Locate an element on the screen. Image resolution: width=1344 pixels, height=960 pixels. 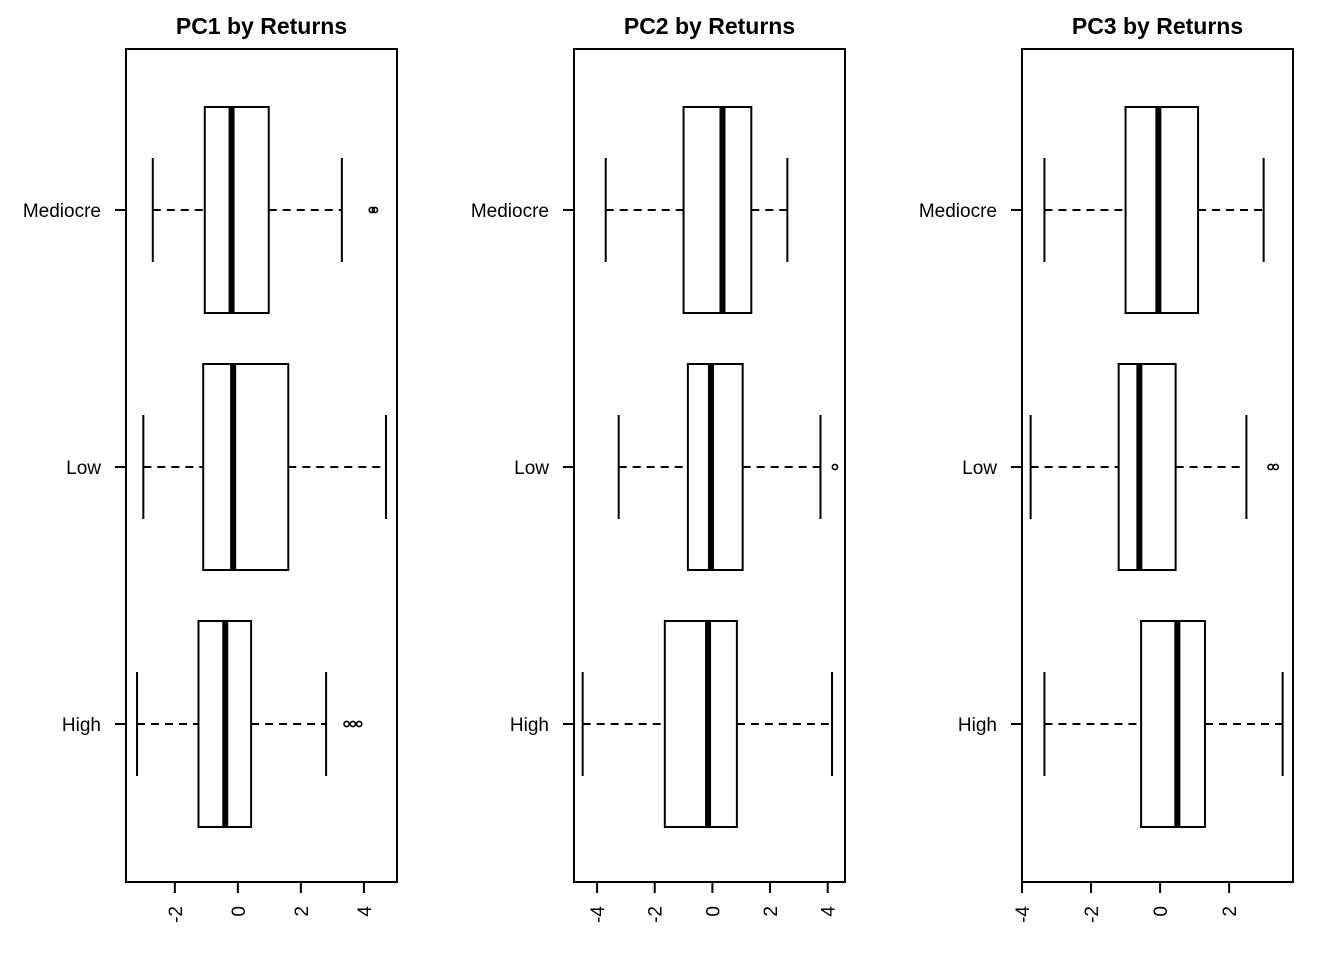
panel-title: PC2 by Returns is located at coordinates (709, 26).